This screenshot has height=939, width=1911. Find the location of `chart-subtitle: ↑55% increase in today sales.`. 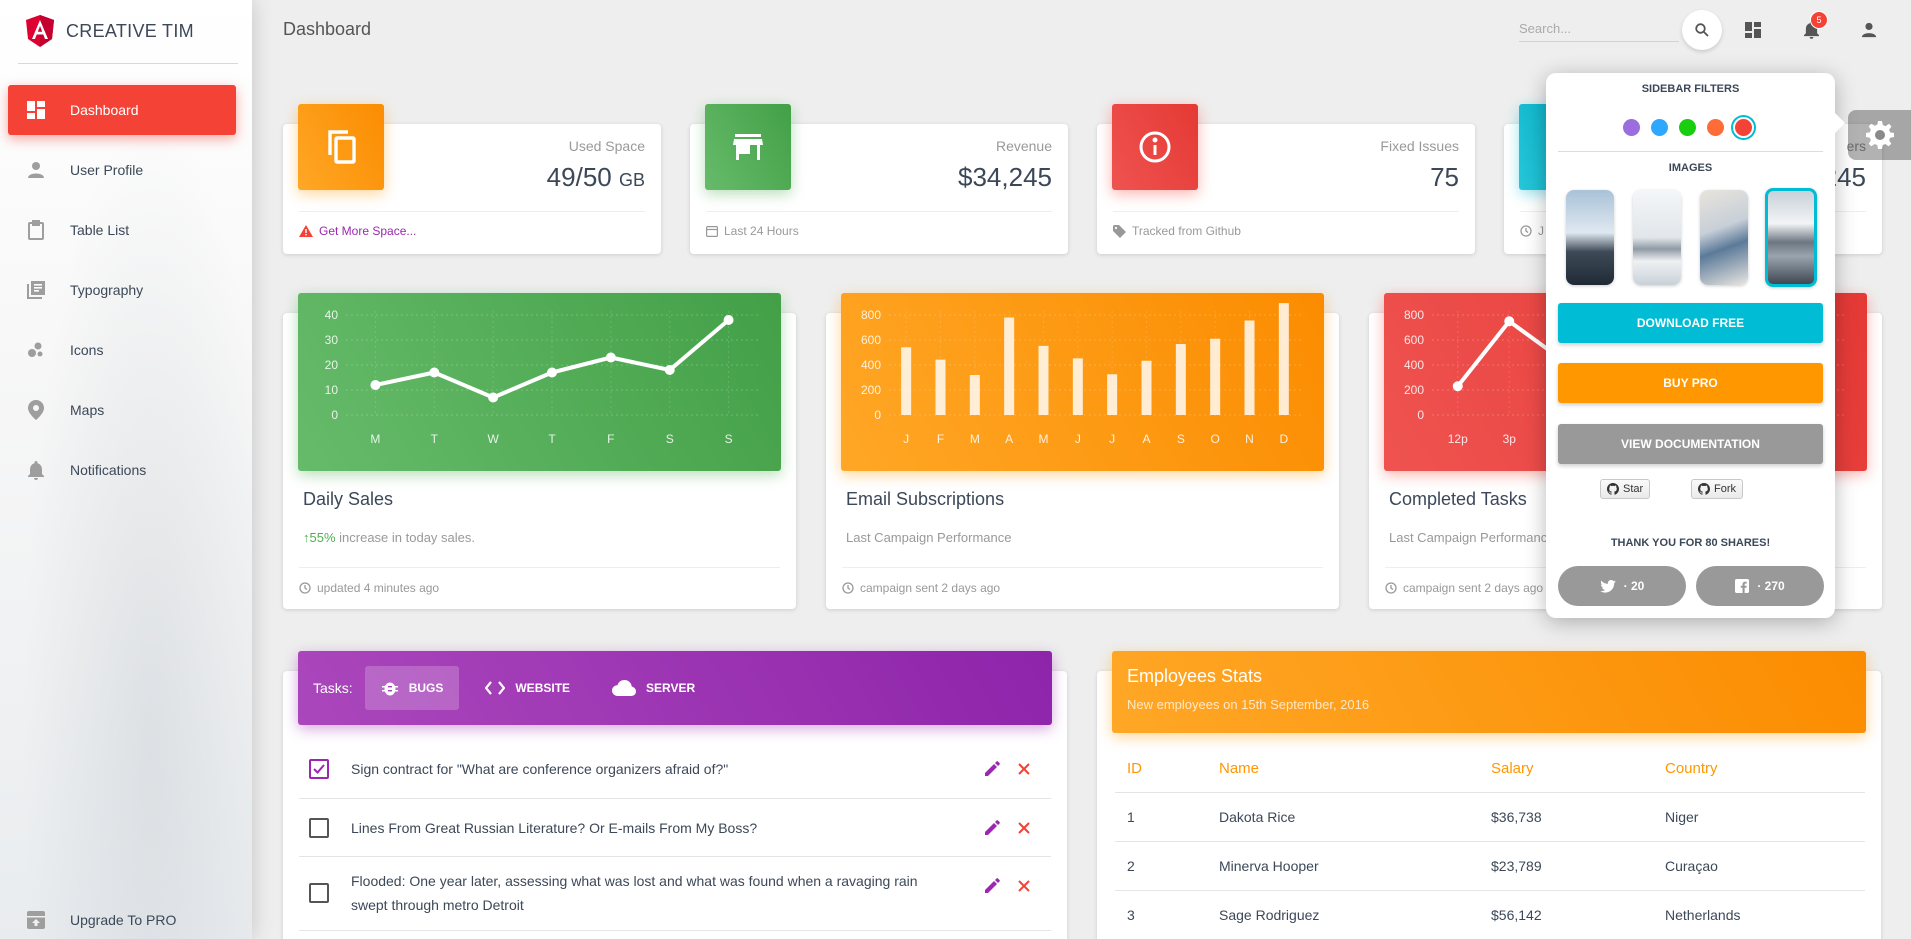

chart-subtitle: ↑55% increase in today sales. is located at coordinates (389, 537).